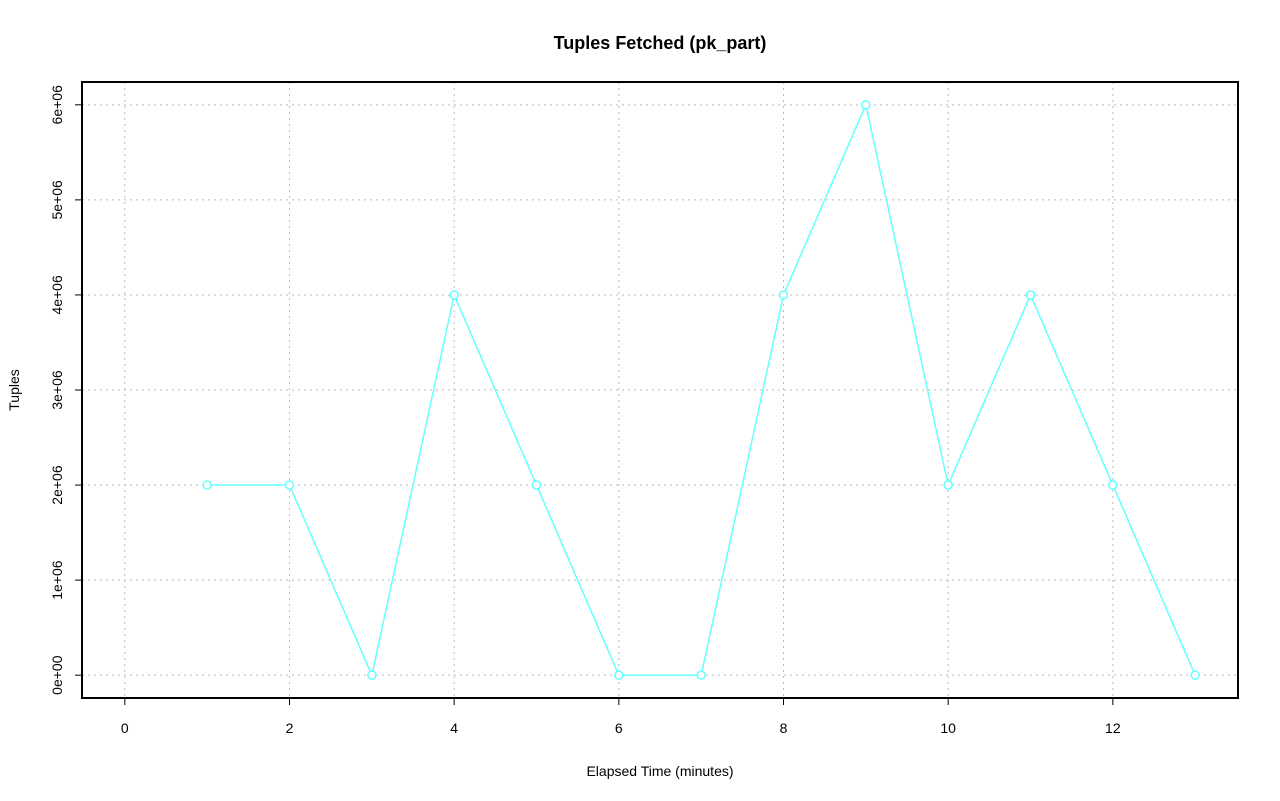 The width and height of the screenshot is (1280, 801). Describe the element at coordinates (14, 390) in the screenshot. I see `y-axis-label: Tuples` at that location.